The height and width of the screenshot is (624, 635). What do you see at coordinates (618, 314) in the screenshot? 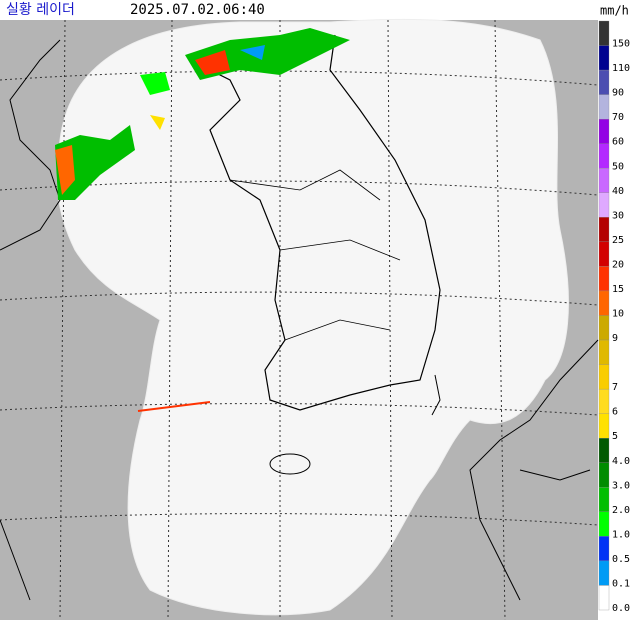
I see `legend-label: 10` at bounding box center [618, 314].